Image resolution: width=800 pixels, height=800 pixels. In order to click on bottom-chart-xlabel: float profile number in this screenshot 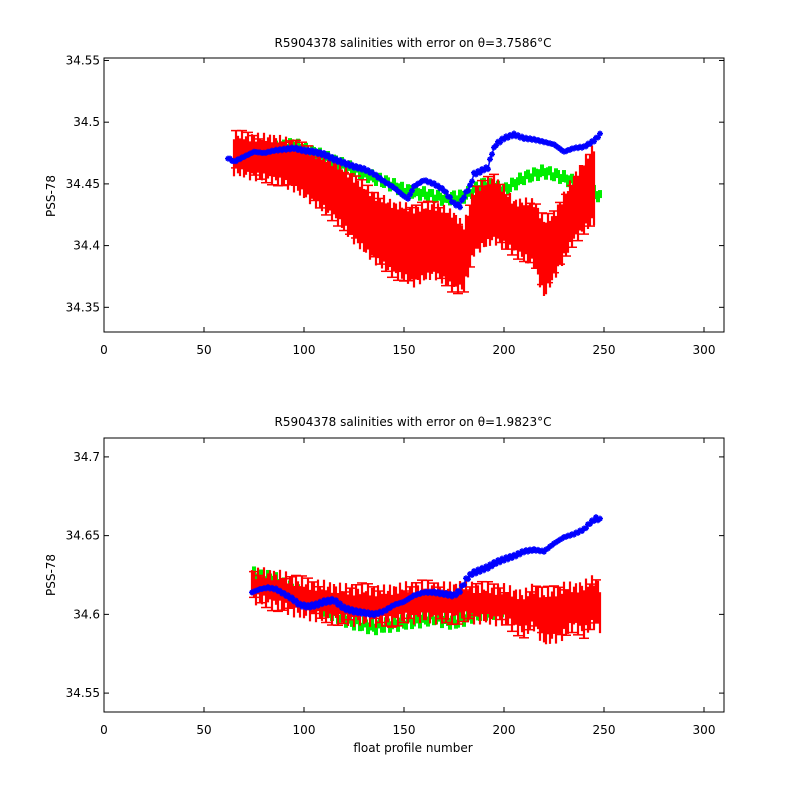, I will do `click(412, 748)`.